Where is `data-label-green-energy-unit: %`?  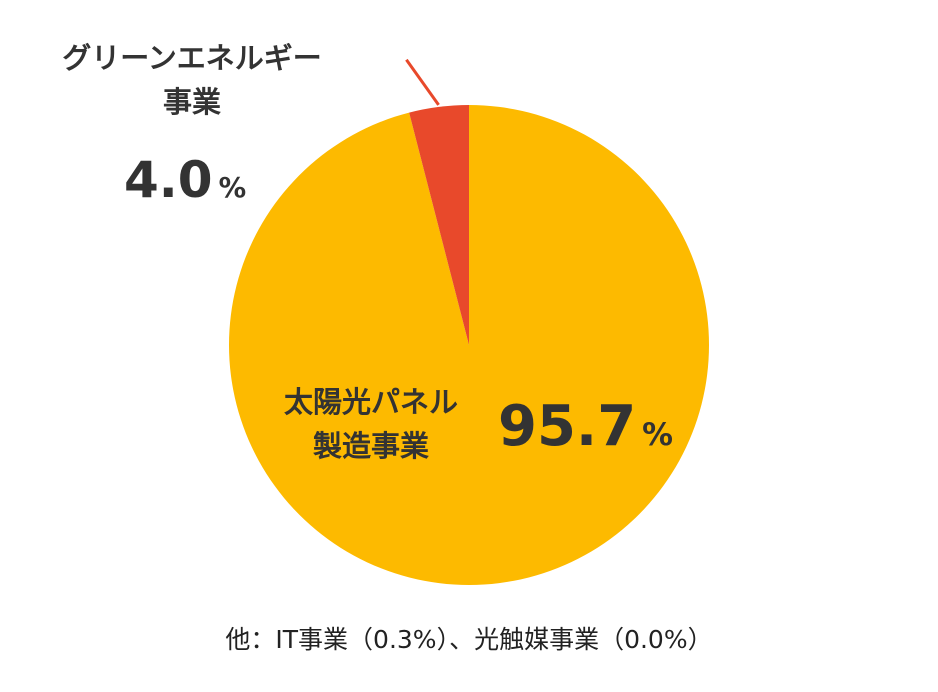 data-label-green-energy-unit: % is located at coordinates (232, 188).